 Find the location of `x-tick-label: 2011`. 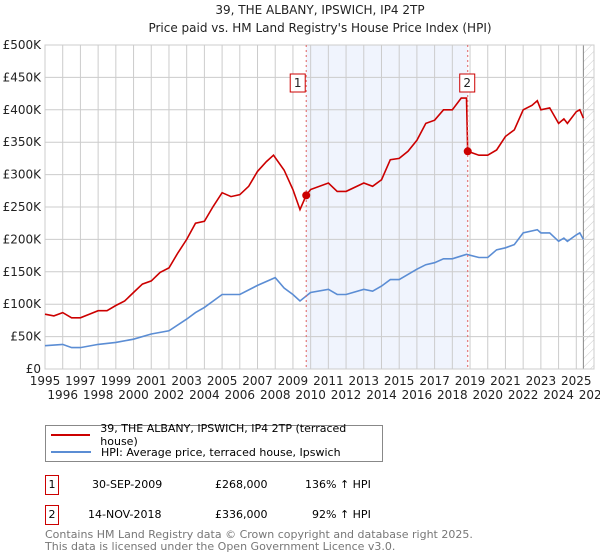

x-tick-label: 2011 is located at coordinates (328, 381).